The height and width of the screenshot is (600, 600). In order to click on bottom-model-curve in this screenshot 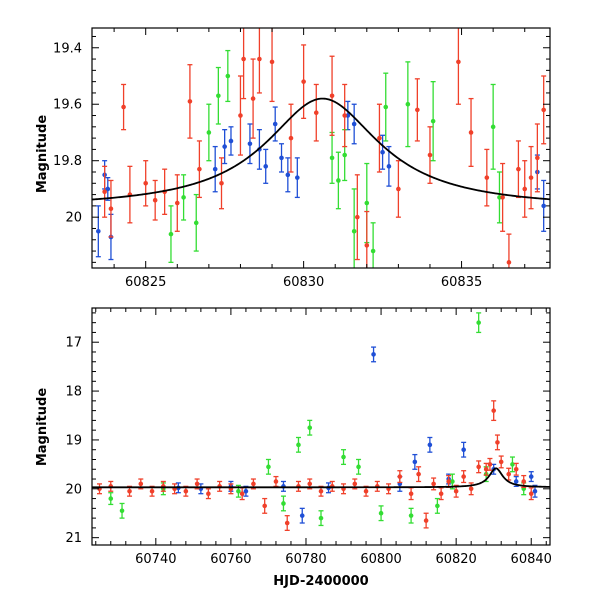, I will do `click(321, 478)`.